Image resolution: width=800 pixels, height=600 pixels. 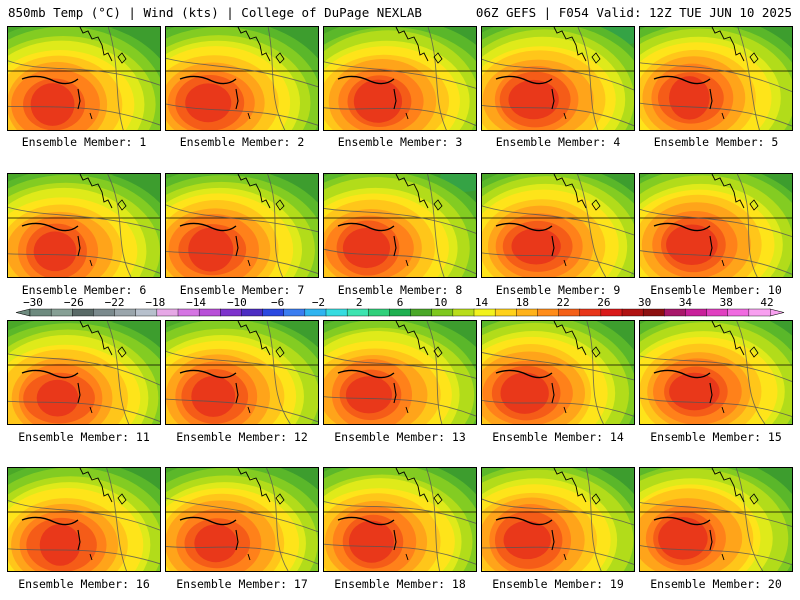 What do you see at coordinates (766, 302) in the screenshot?
I see `colorbar-tick-label: 42` at bounding box center [766, 302].